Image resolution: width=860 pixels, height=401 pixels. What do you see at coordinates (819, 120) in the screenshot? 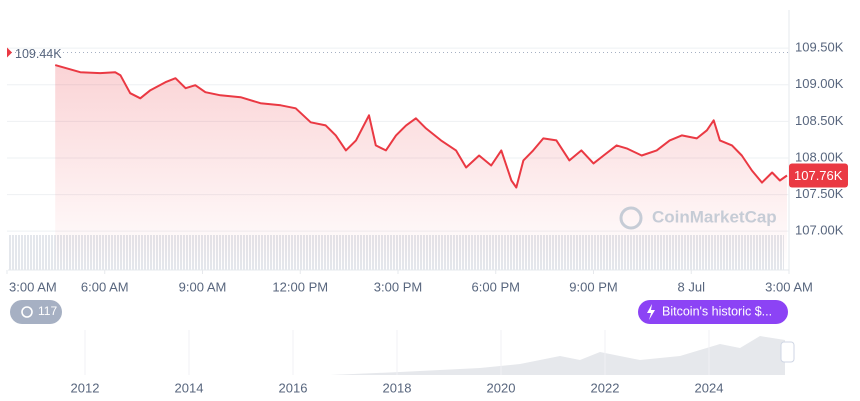
I see `y-tick-label: 108.50K` at bounding box center [819, 120].